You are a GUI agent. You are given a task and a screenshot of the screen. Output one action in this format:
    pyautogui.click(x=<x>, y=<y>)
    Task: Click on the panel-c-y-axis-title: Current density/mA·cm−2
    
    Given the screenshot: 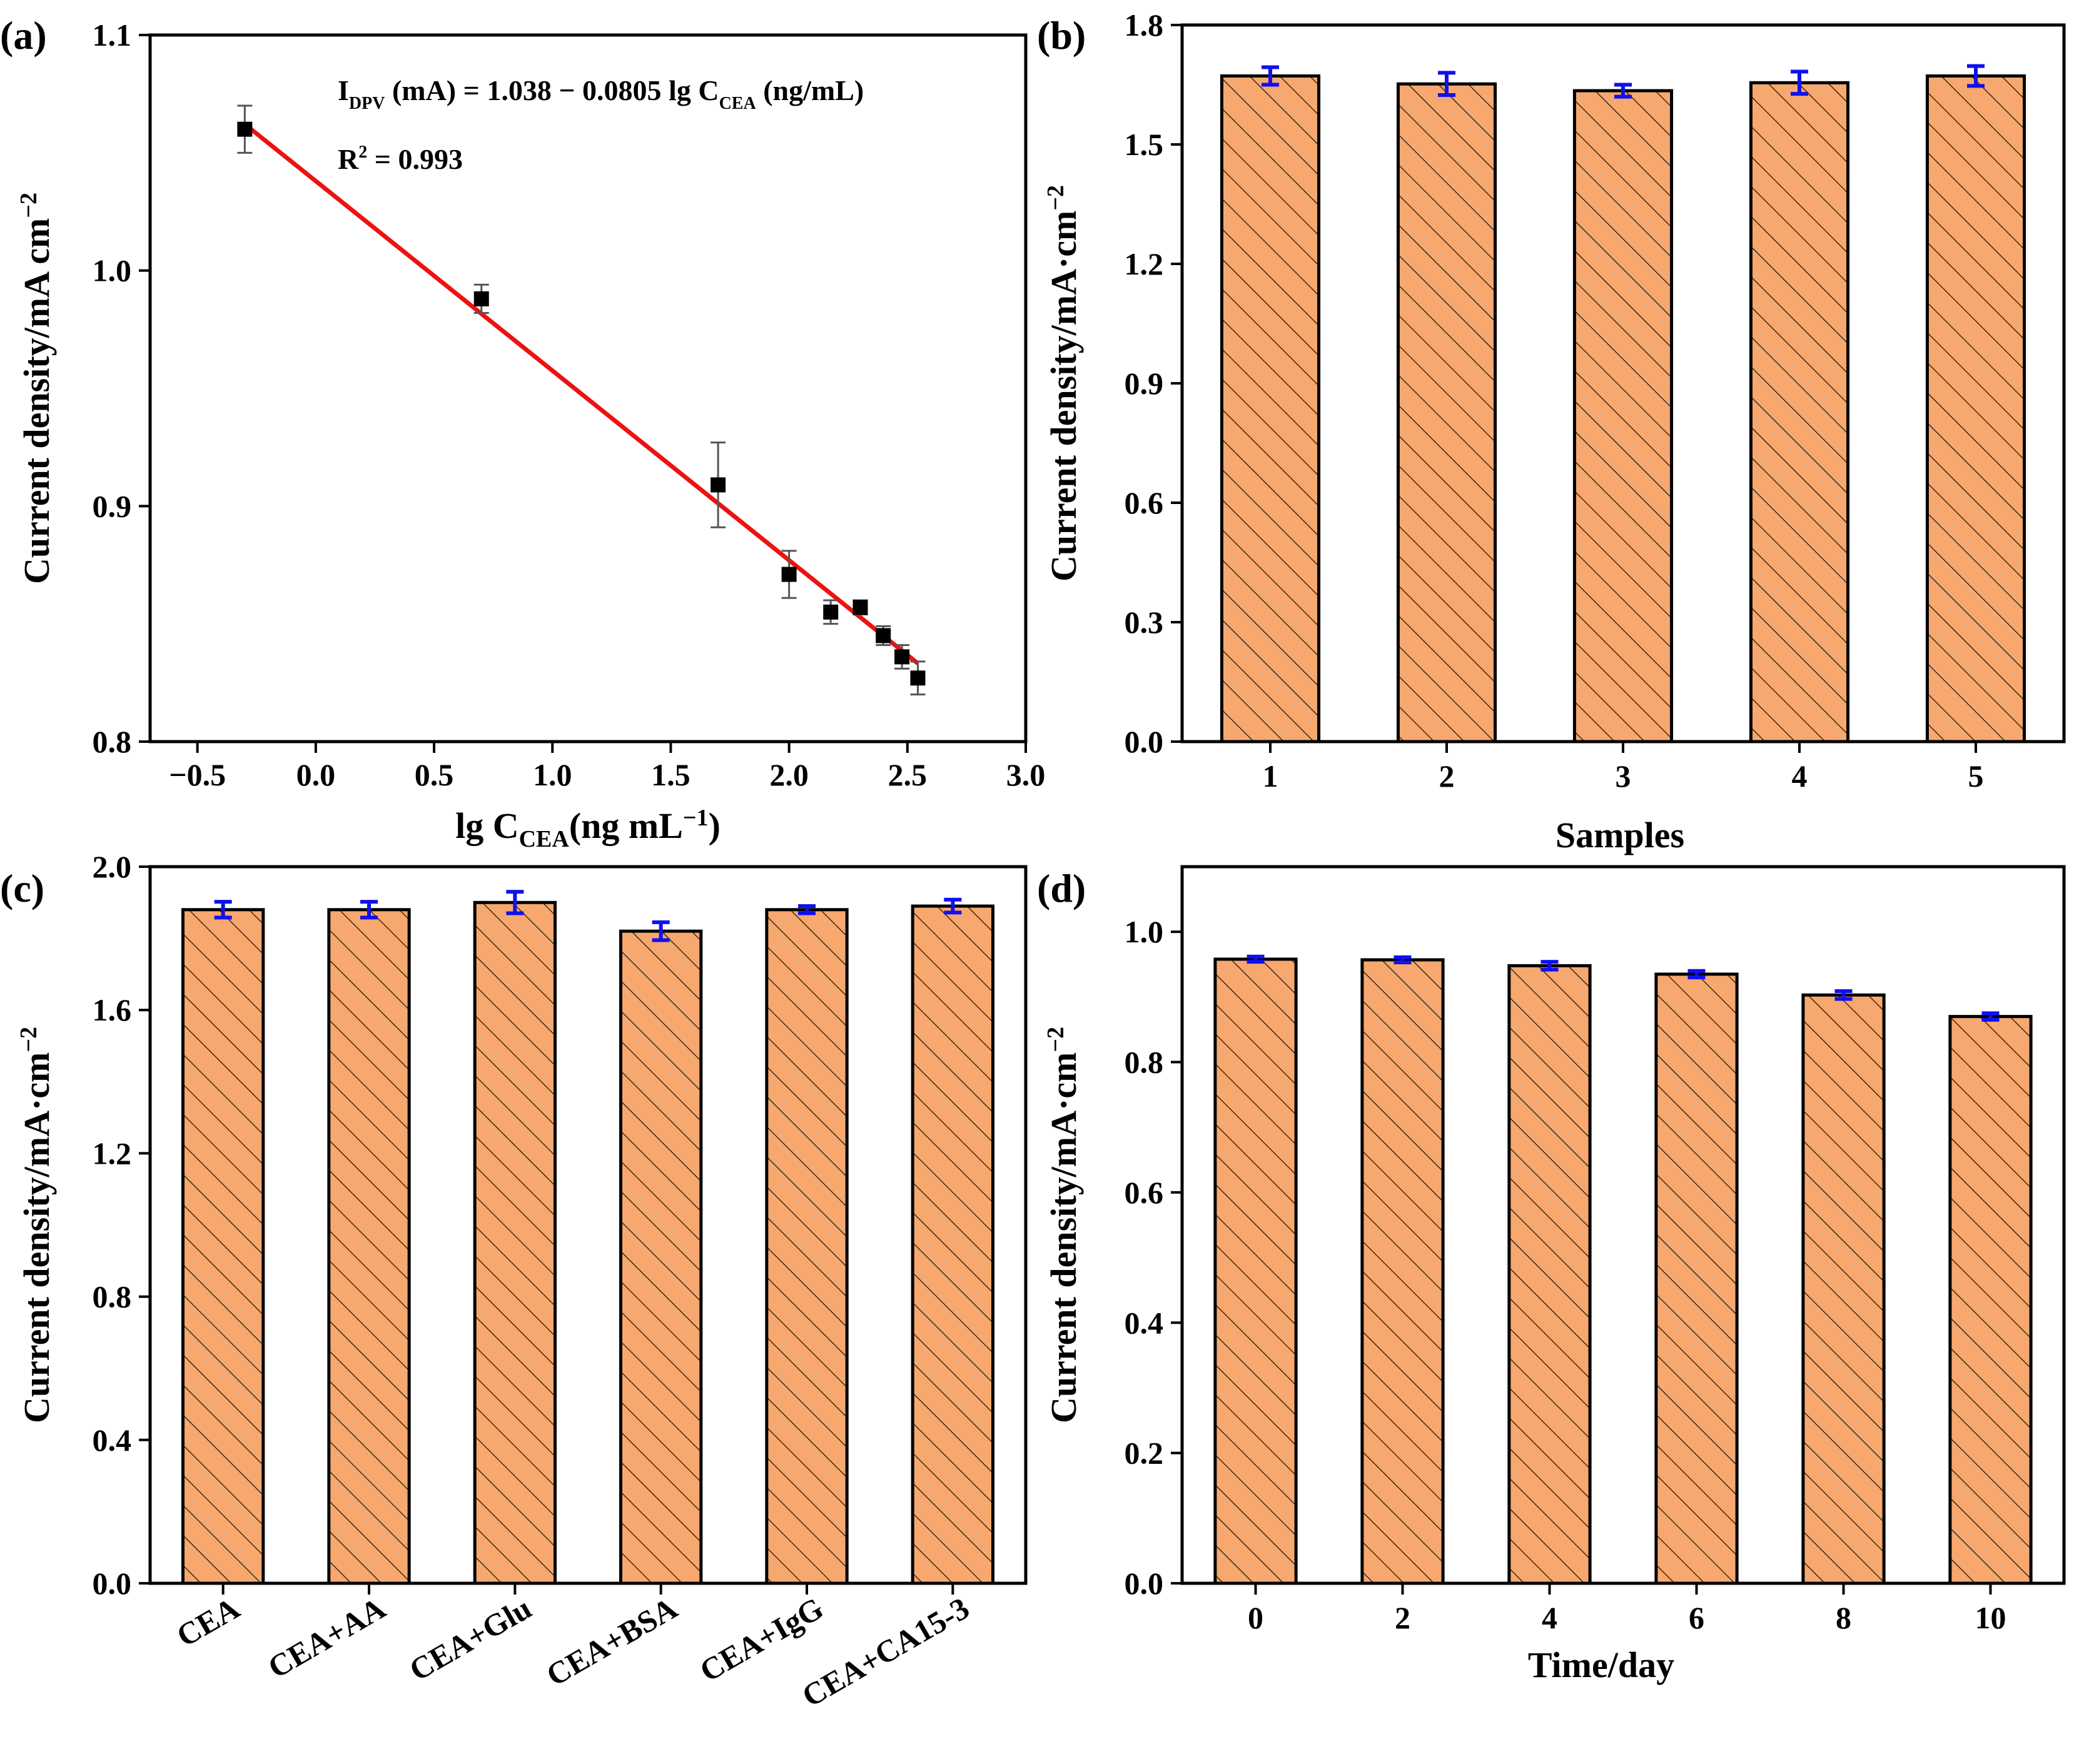 What is the action you would take?
    pyautogui.click(x=36, y=1225)
    